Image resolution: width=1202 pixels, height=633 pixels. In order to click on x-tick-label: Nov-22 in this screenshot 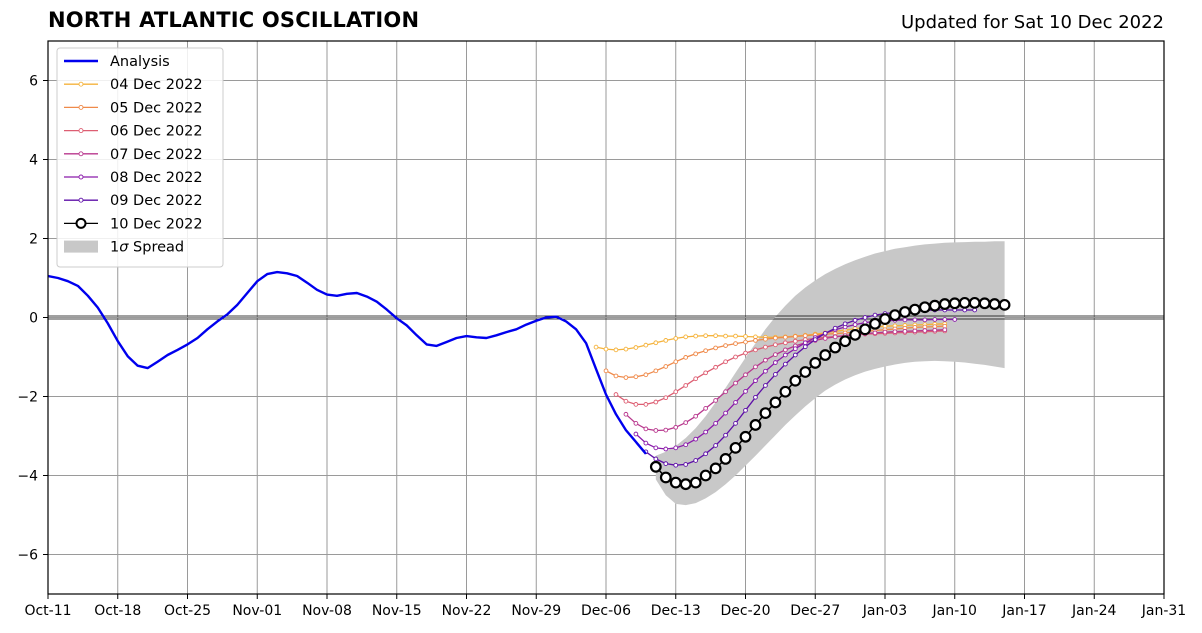, I will do `click(467, 611)`.